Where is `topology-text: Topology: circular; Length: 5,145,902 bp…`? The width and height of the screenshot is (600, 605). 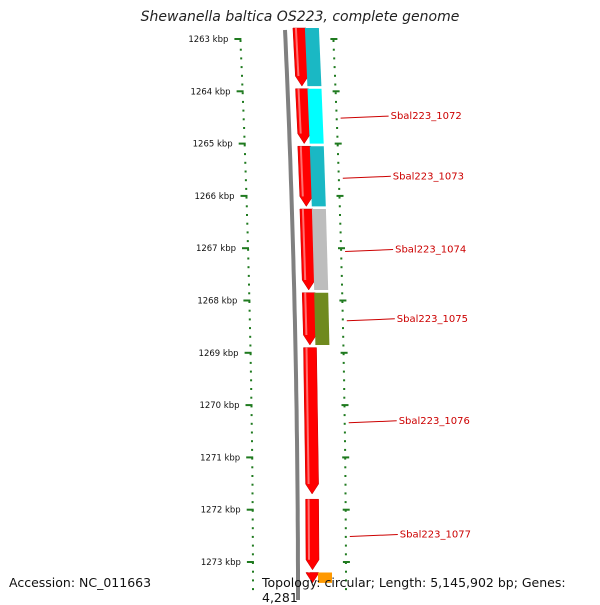 topology-text: Topology: circular; Length: 5,145,902 bp… is located at coordinates (431, 590).